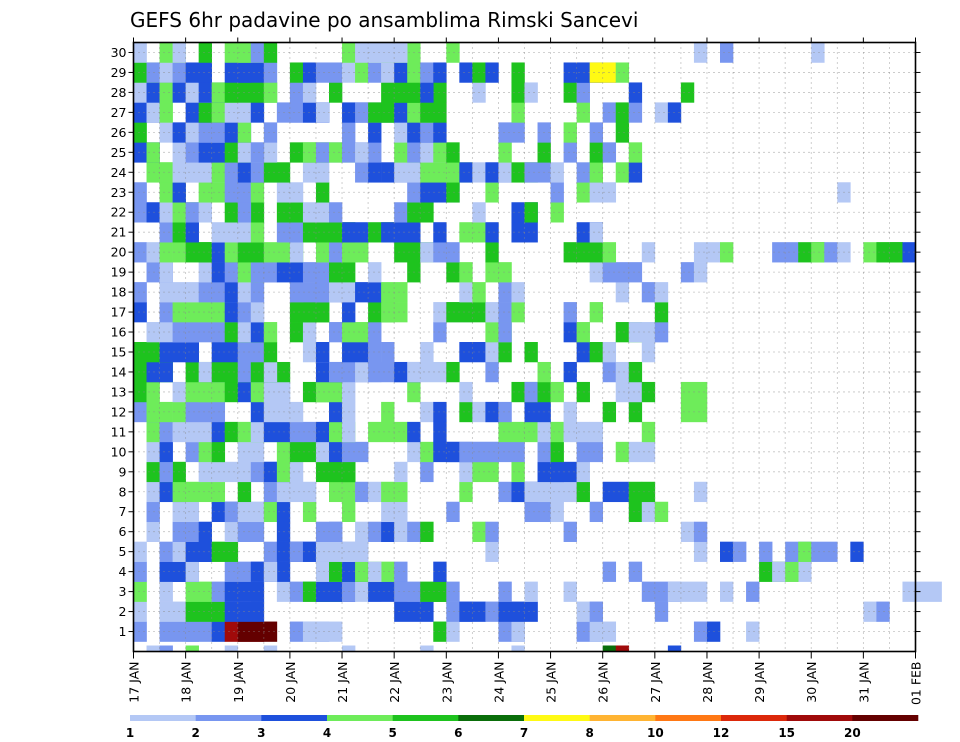 The width and height of the screenshot is (960, 742). I want to click on y-tick-label: 30, so click(119, 52).